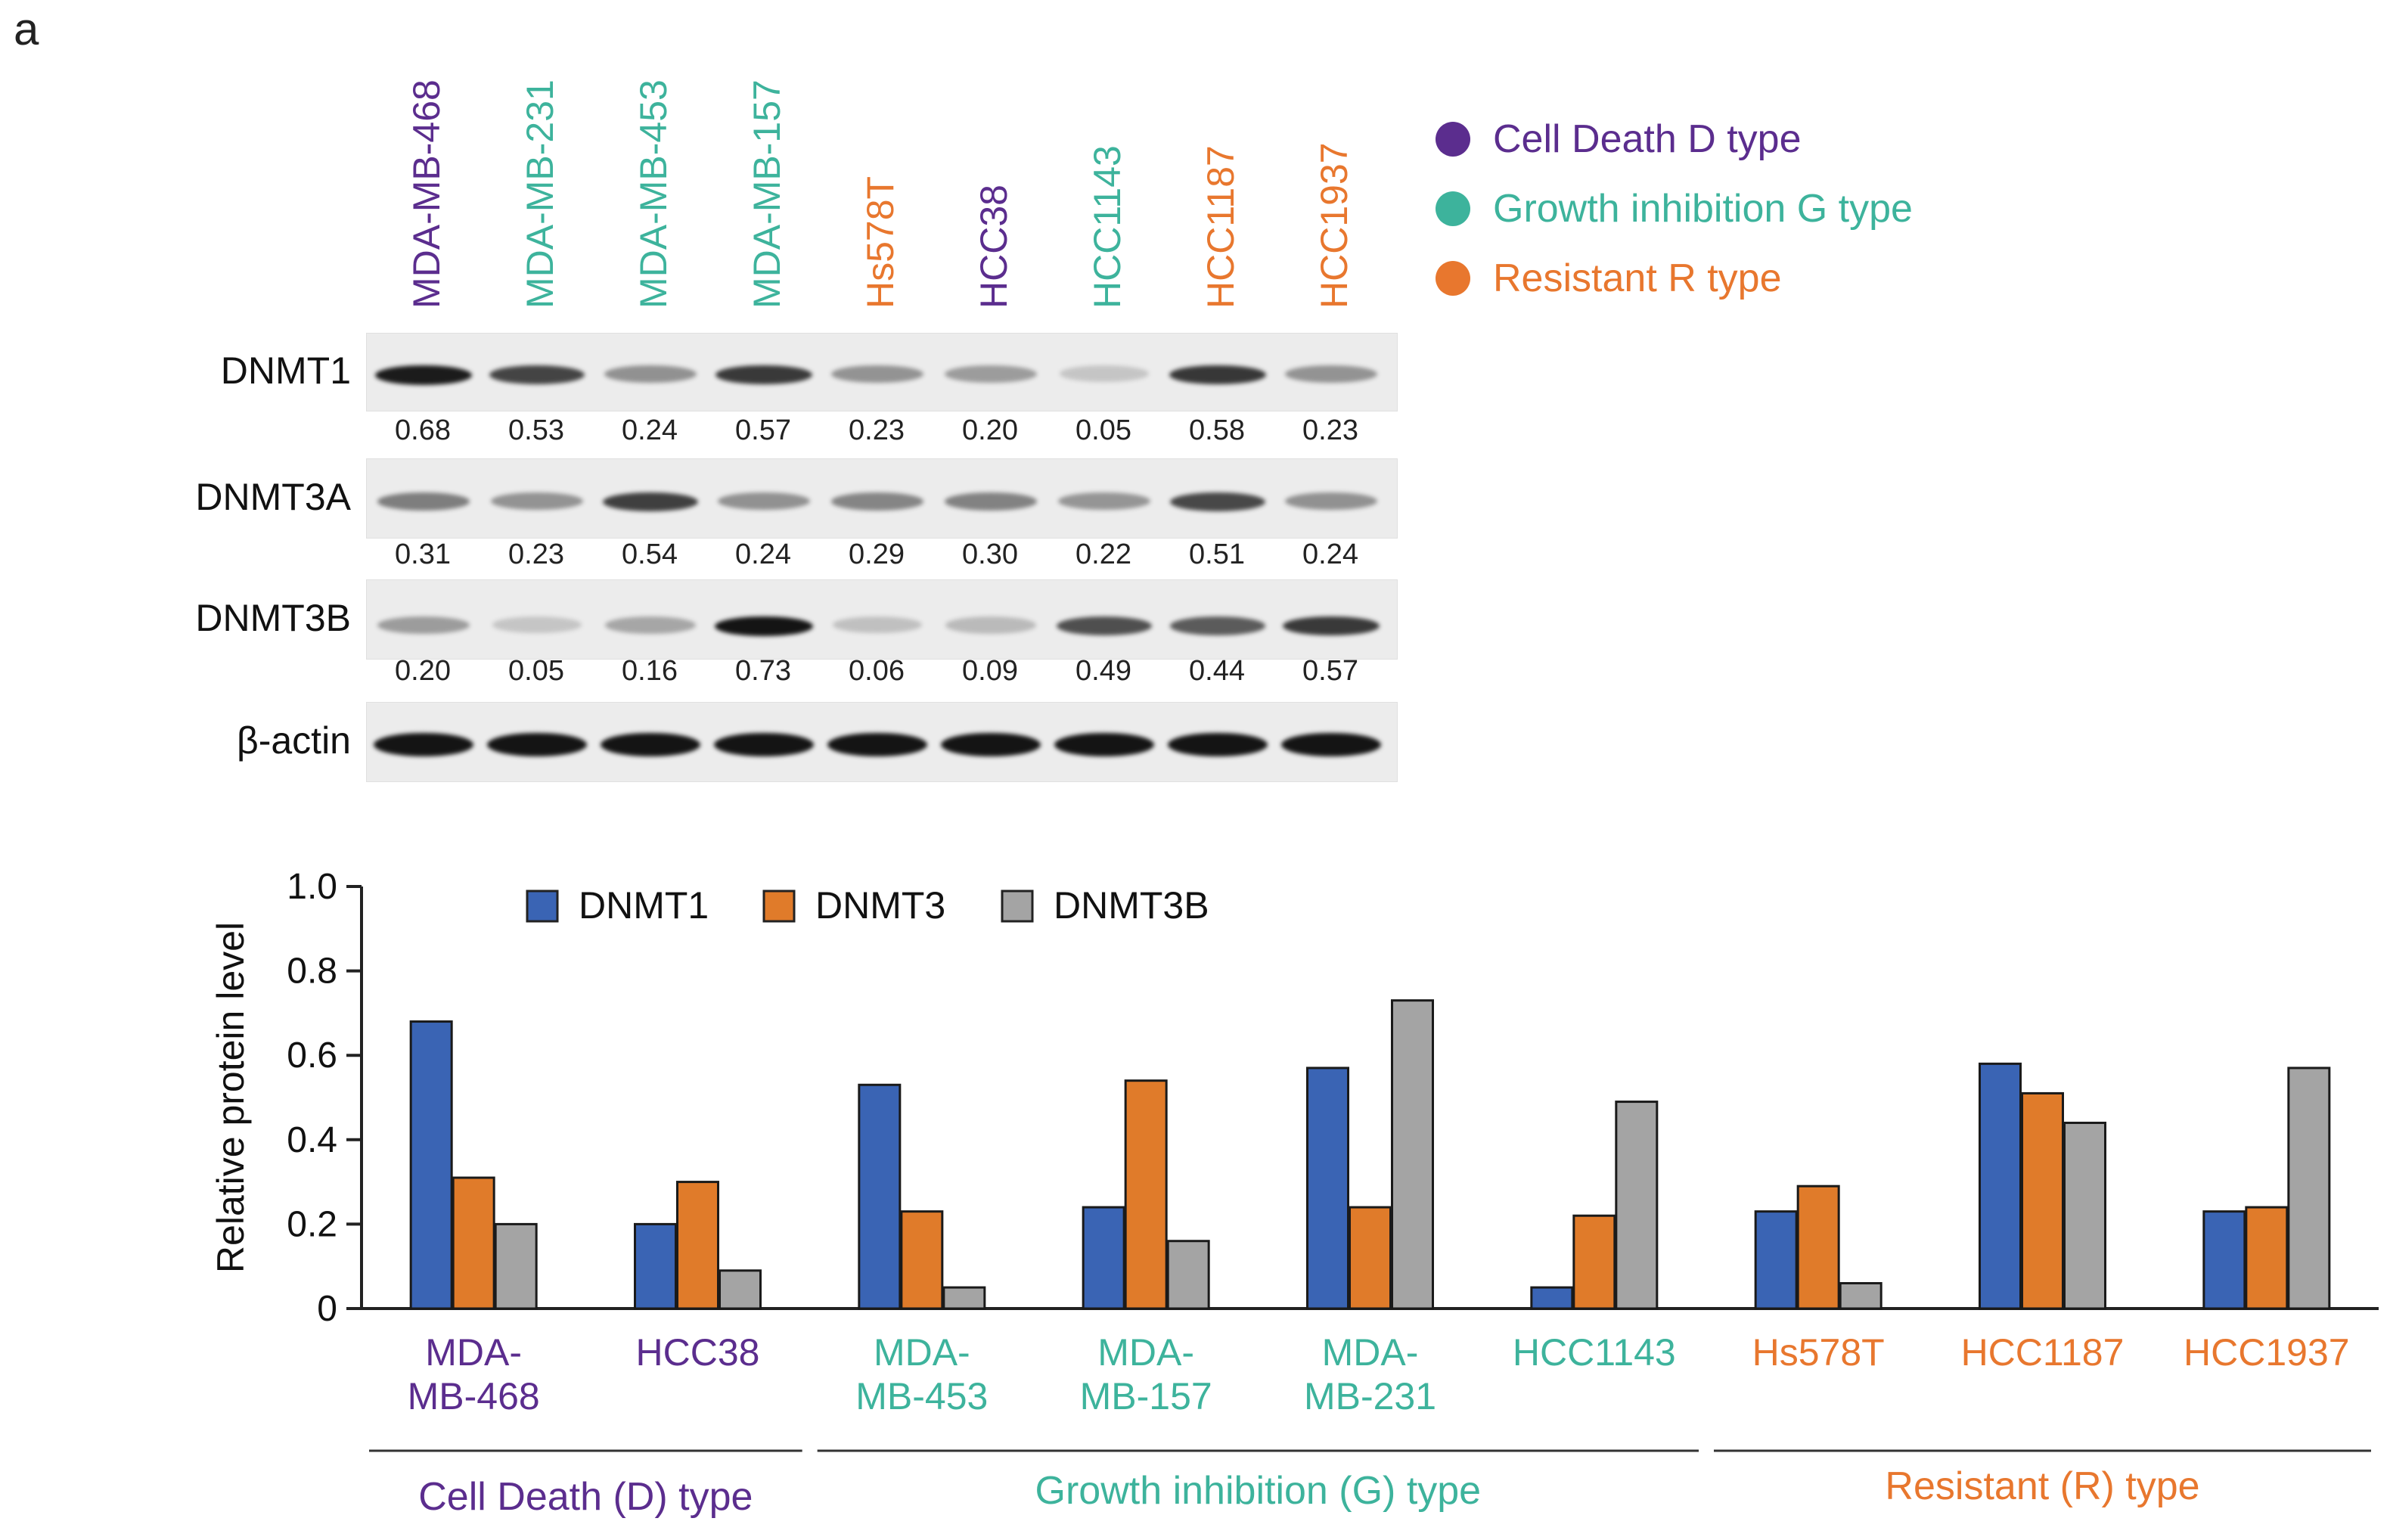  Describe the element at coordinates (312, 972) in the screenshot. I see `y-tick-label: 0.8` at that location.